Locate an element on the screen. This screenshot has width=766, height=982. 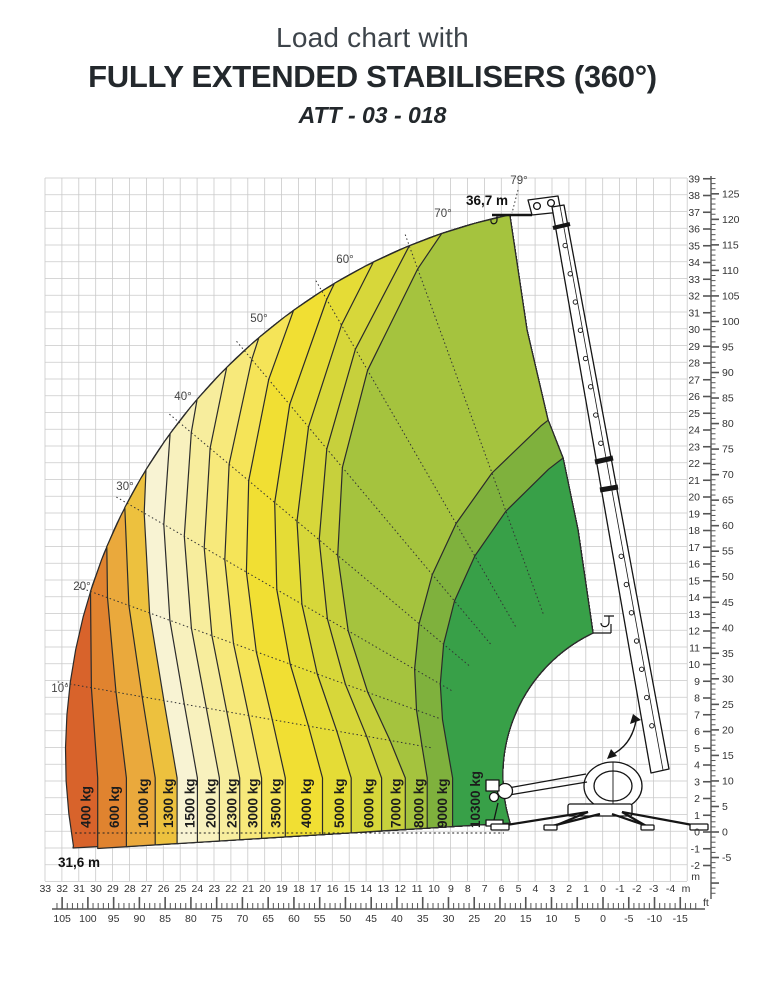
reach-ft-tick: 80 is located at coordinates (191, 919).